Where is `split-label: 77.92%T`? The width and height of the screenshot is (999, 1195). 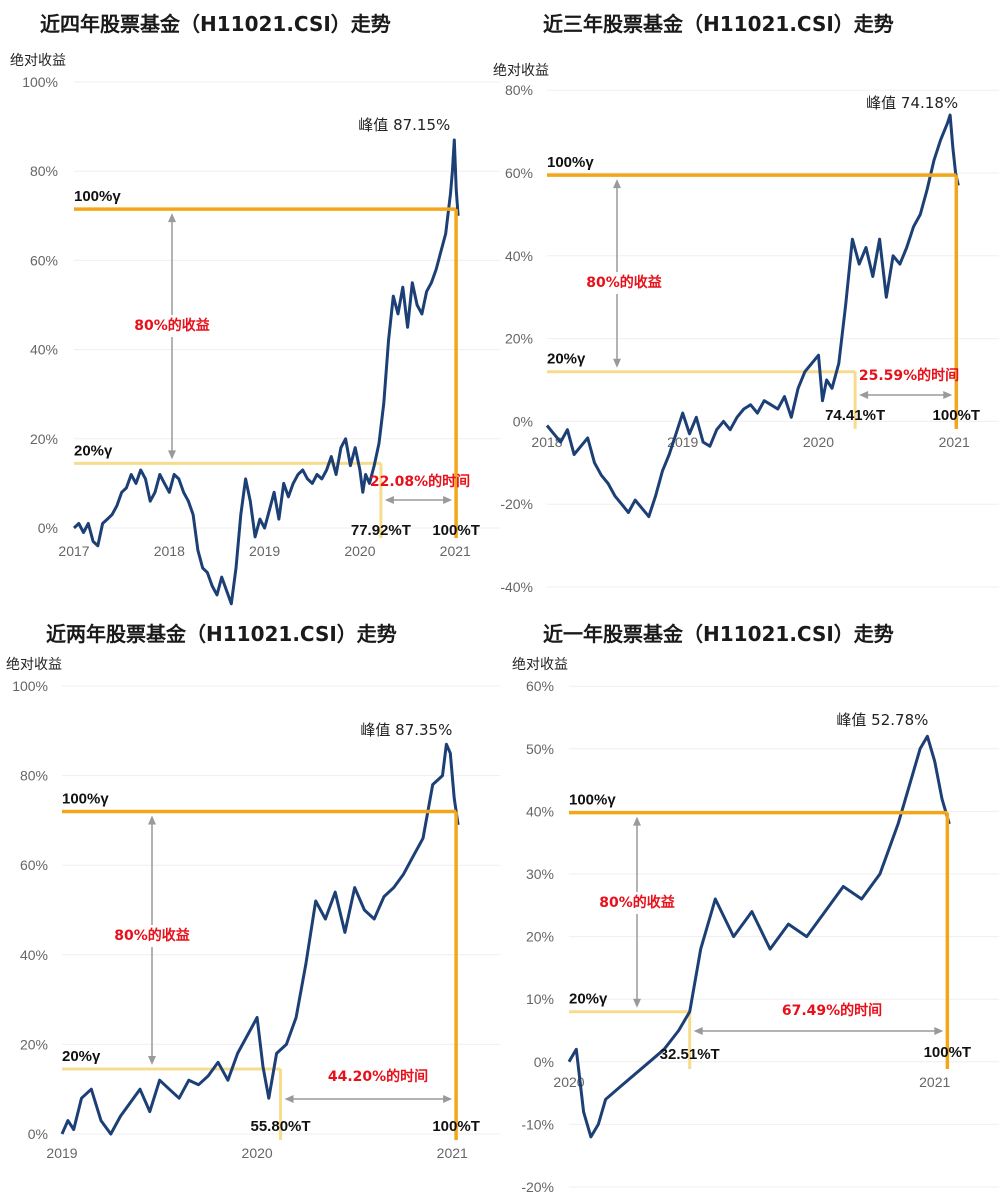
split-label: 77.92%T is located at coordinates (381, 530).